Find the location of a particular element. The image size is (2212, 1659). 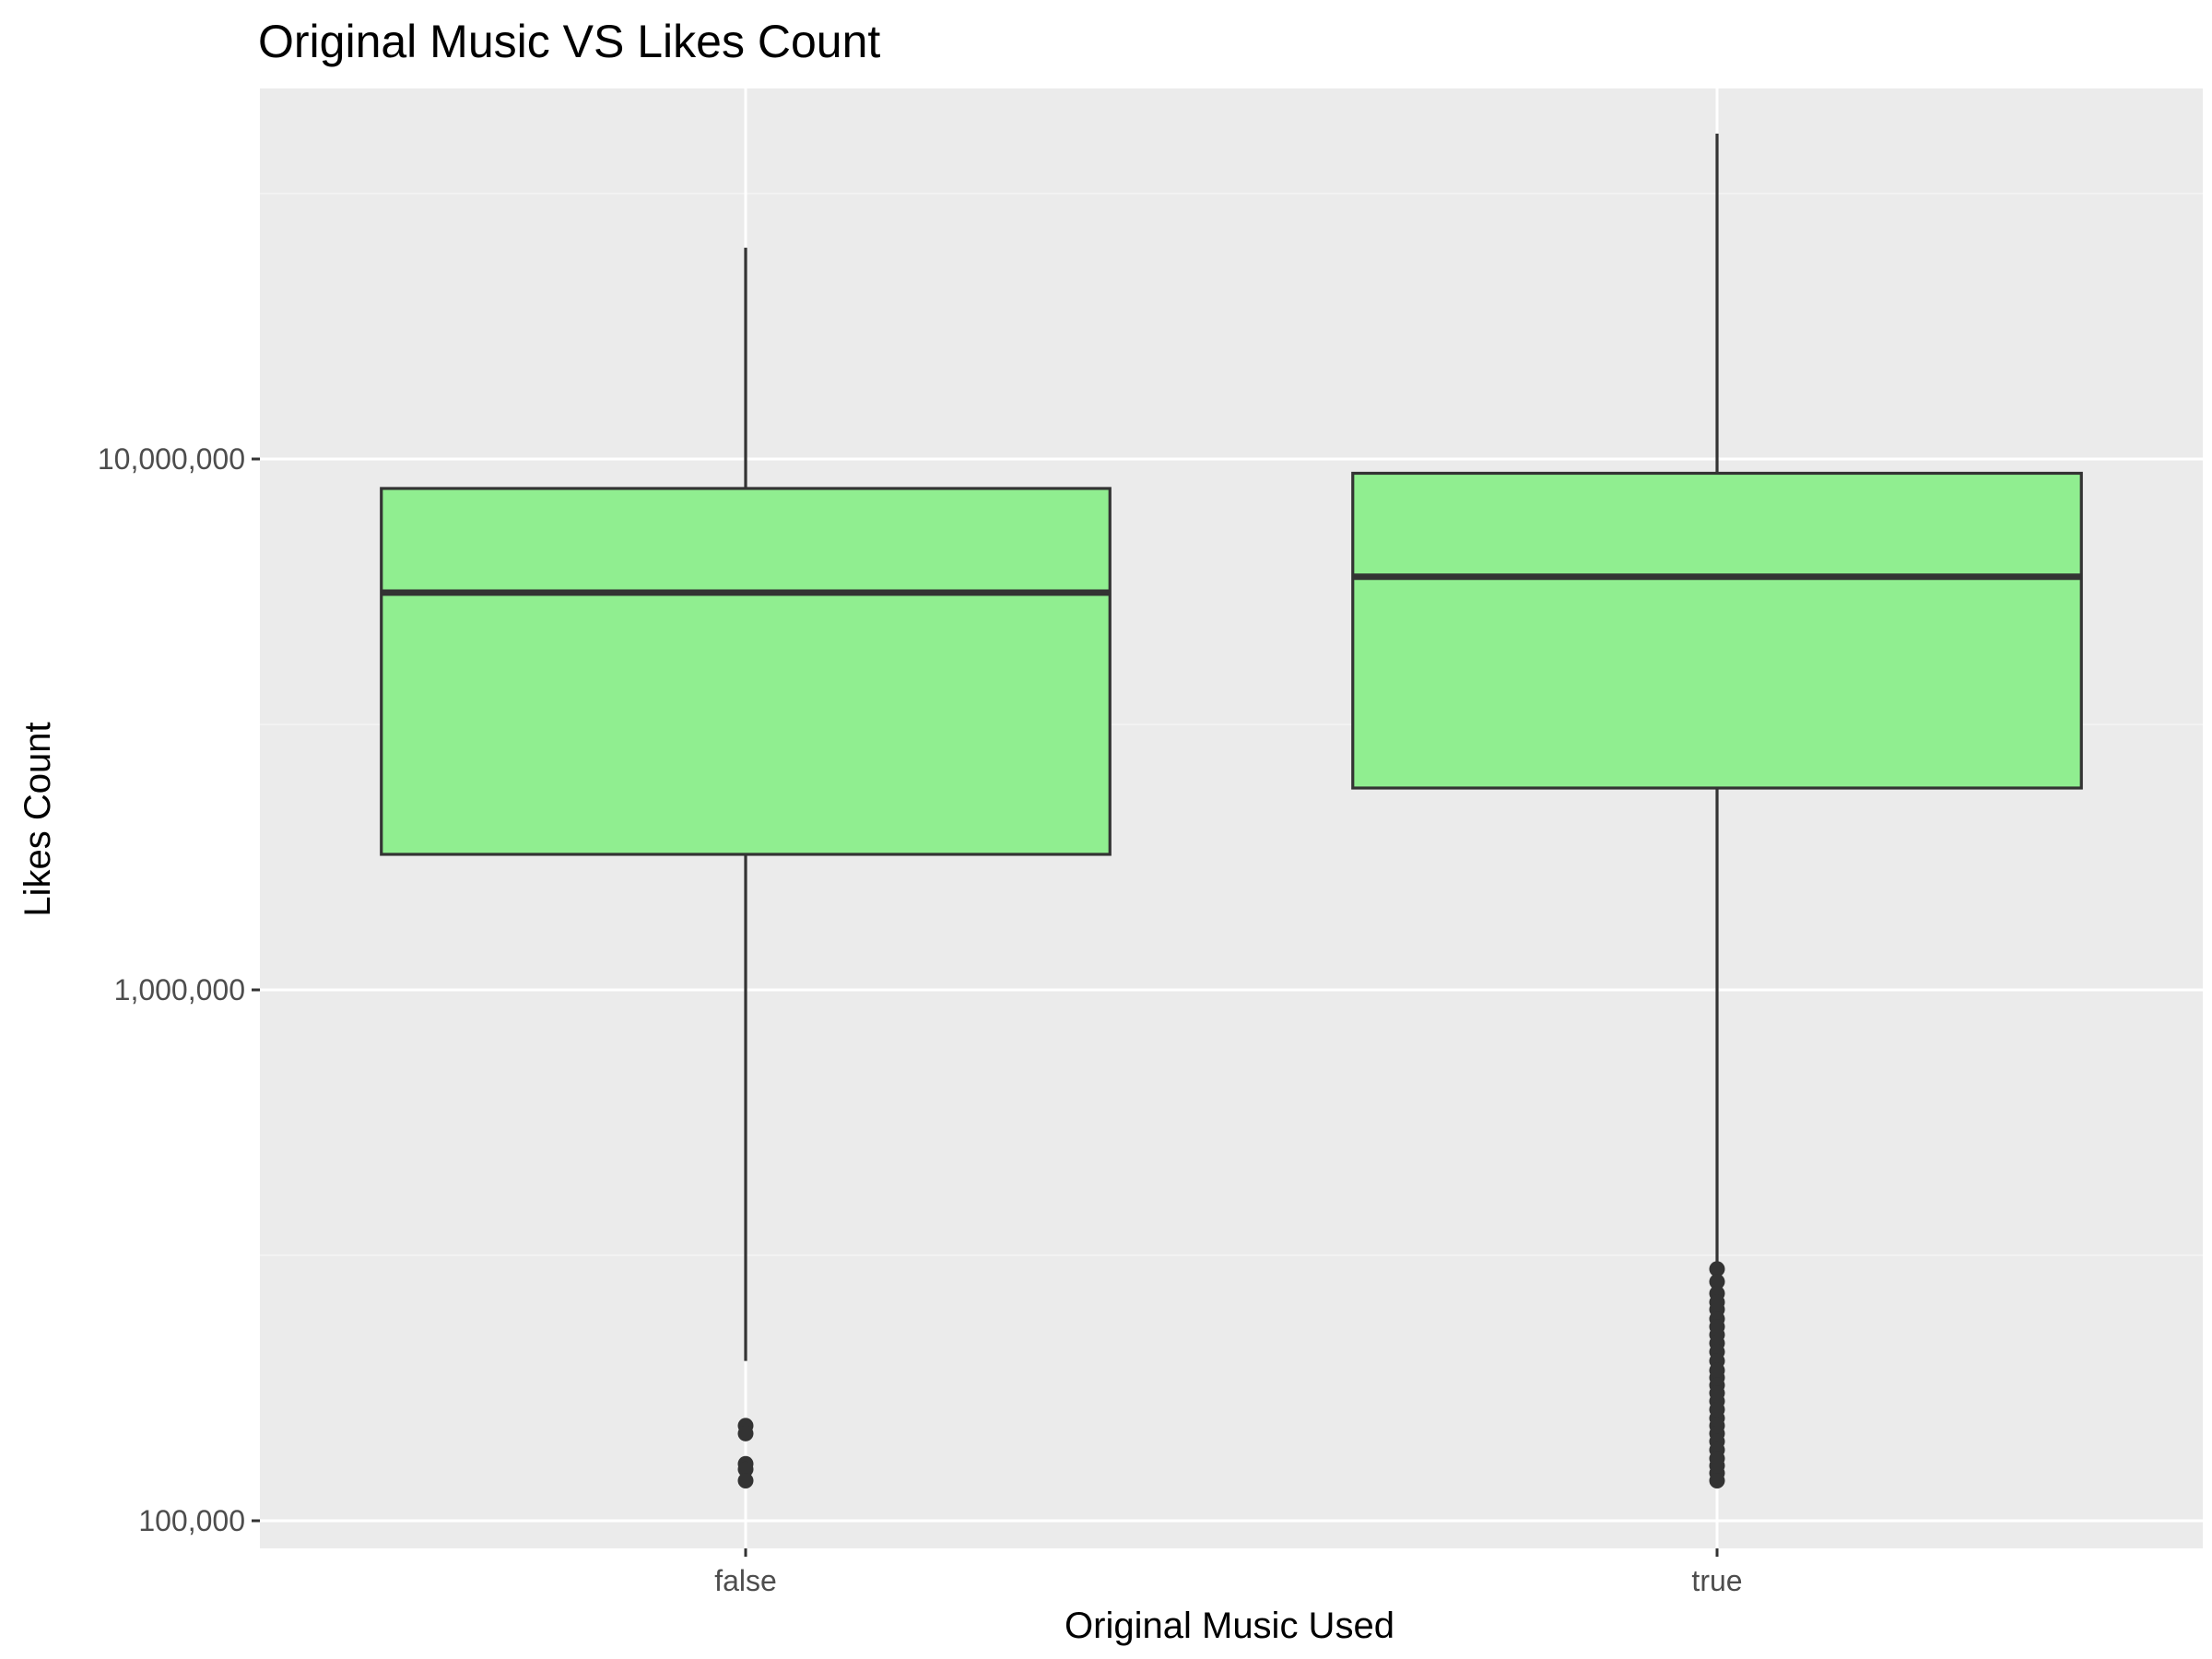

x-tick-label: true is located at coordinates (1716, 1580).